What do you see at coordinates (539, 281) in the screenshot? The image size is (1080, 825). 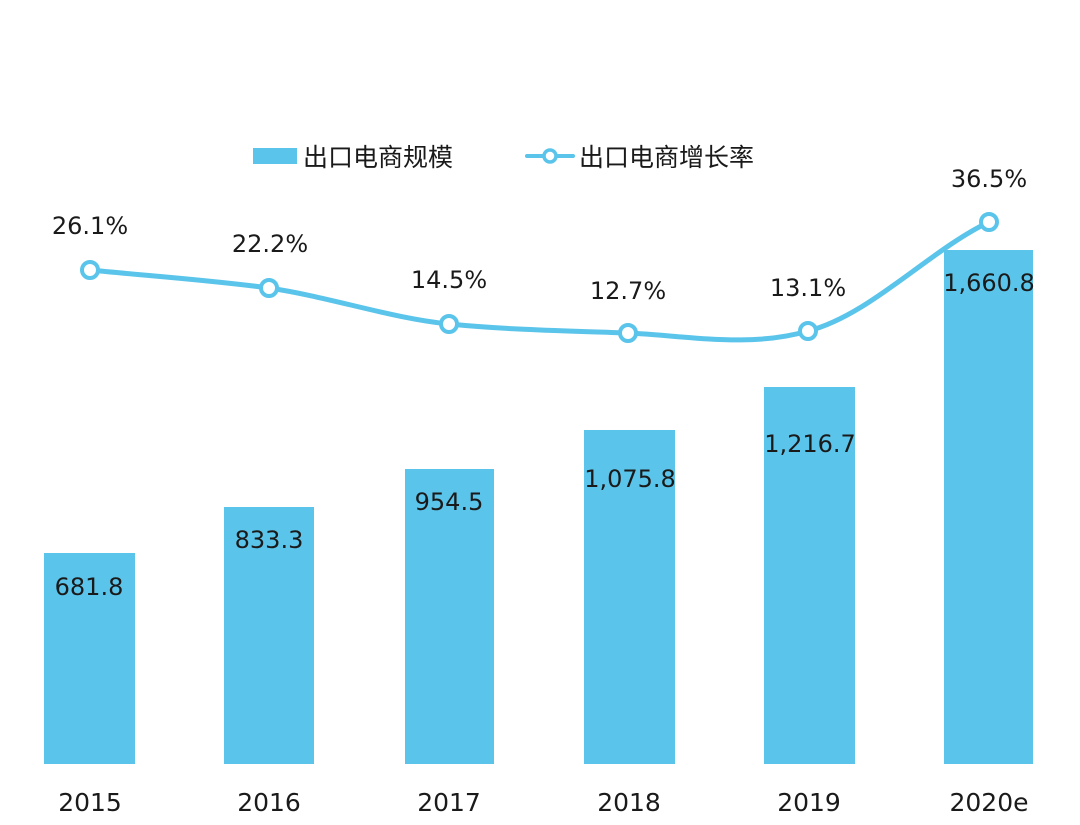 I see `growth-rate-line` at bounding box center [539, 281].